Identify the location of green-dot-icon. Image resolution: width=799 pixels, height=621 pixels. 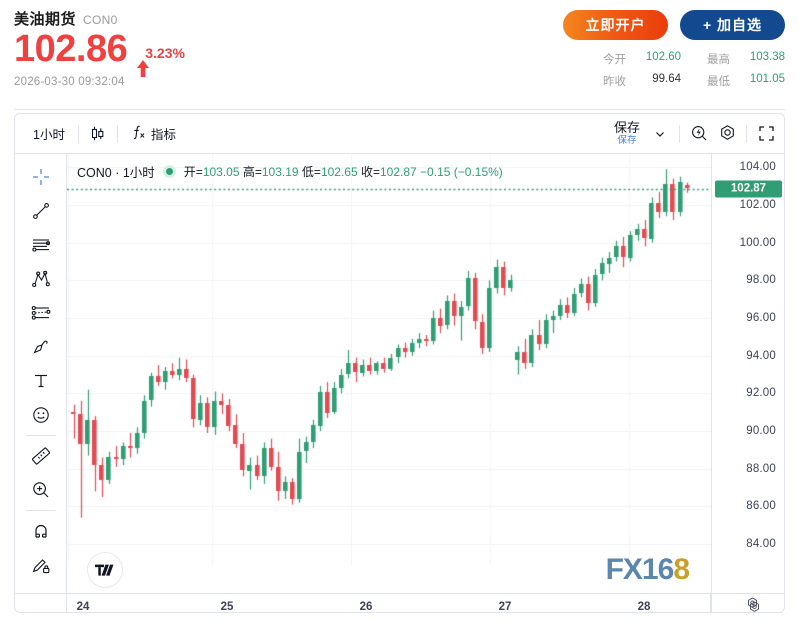
(169, 171).